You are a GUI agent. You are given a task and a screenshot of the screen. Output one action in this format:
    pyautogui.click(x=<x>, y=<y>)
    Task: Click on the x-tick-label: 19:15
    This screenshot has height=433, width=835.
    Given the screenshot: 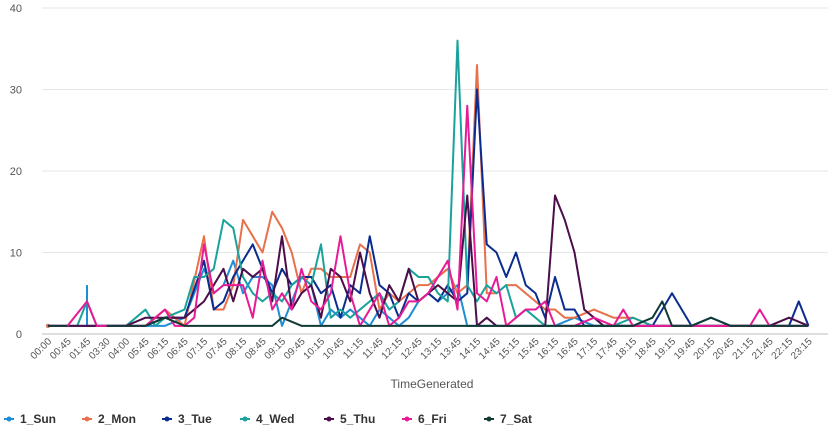 What is the action you would take?
    pyautogui.click(x=666, y=349)
    